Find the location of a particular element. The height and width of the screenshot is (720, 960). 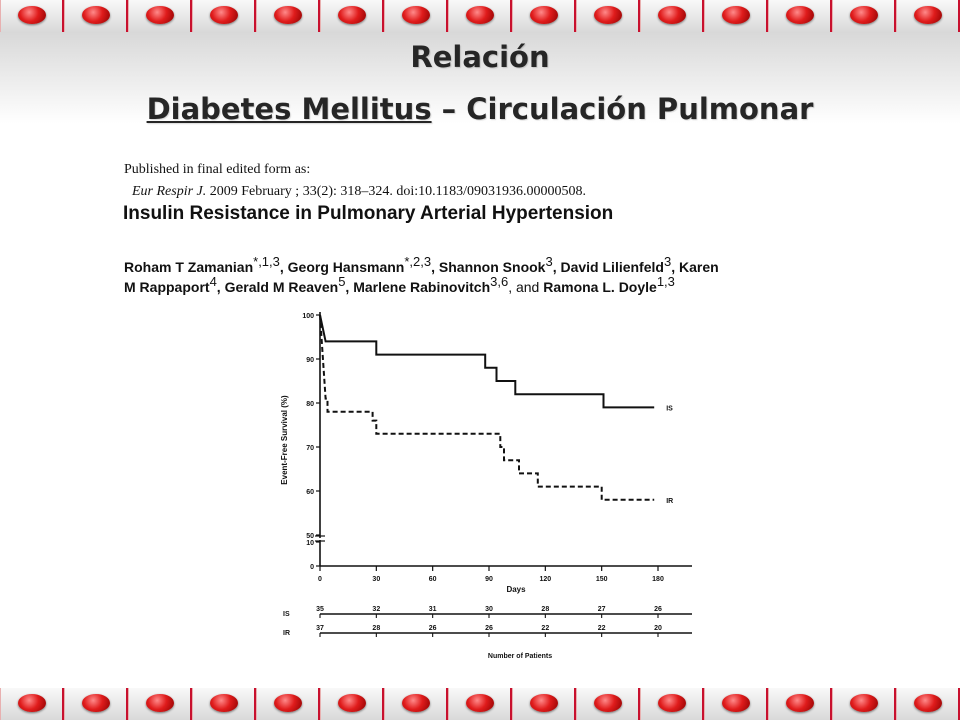

series-line-is is located at coordinates (487, 361).